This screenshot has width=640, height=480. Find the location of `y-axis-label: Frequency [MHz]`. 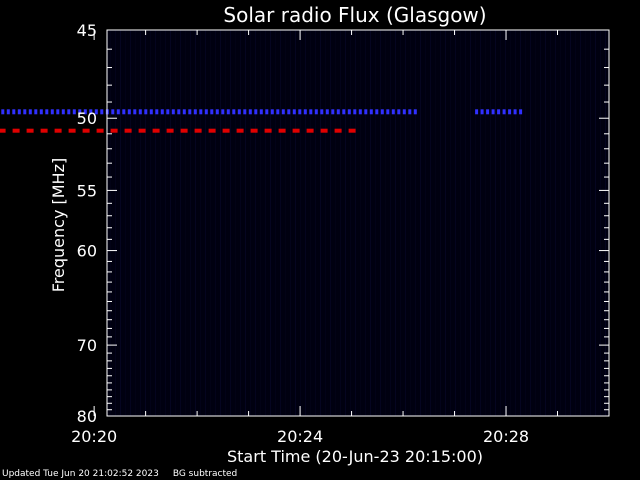

y-axis-label: Frequency [MHz] is located at coordinates (58, 225).